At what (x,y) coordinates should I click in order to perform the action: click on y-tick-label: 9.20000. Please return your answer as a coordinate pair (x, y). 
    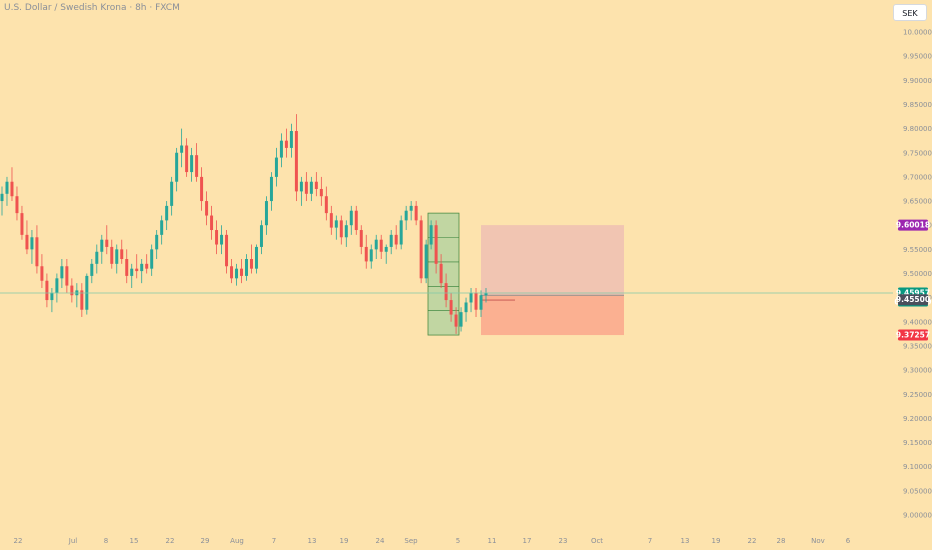
    Looking at the image, I should click on (917, 419).